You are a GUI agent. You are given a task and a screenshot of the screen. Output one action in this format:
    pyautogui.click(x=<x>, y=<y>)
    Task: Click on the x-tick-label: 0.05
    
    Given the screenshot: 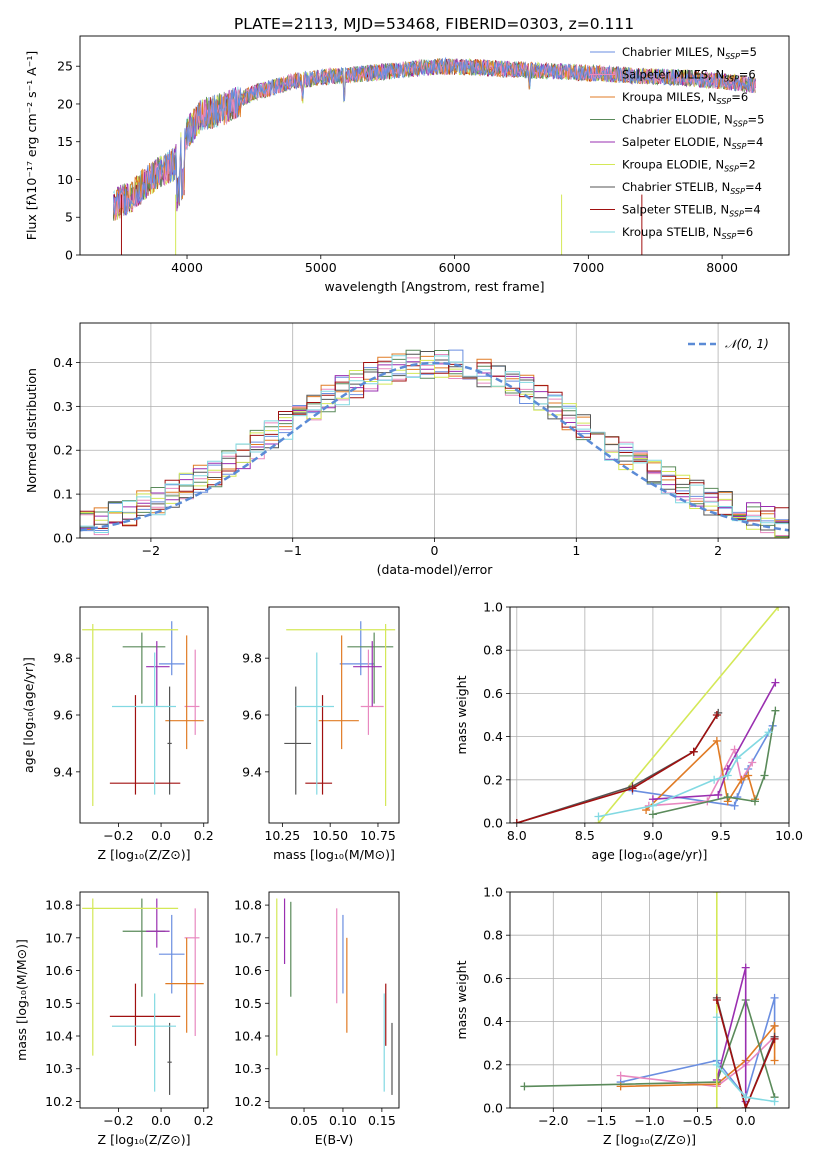 What is the action you would take?
    pyautogui.click(x=304, y=1120)
    